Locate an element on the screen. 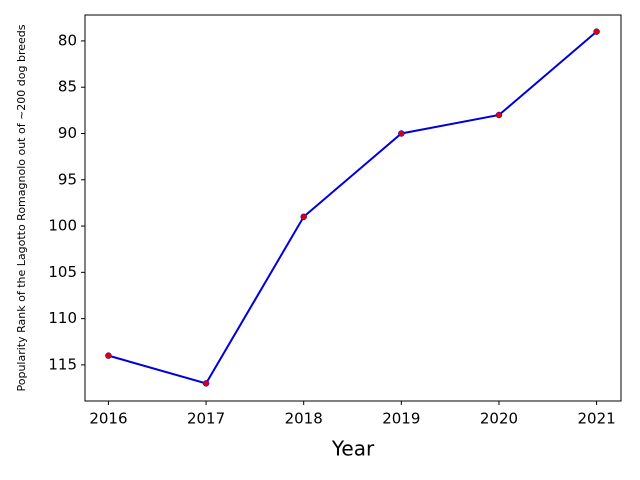 The width and height of the screenshot is (640, 480). x-tick-label: 2017 is located at coordinates (206, 419).